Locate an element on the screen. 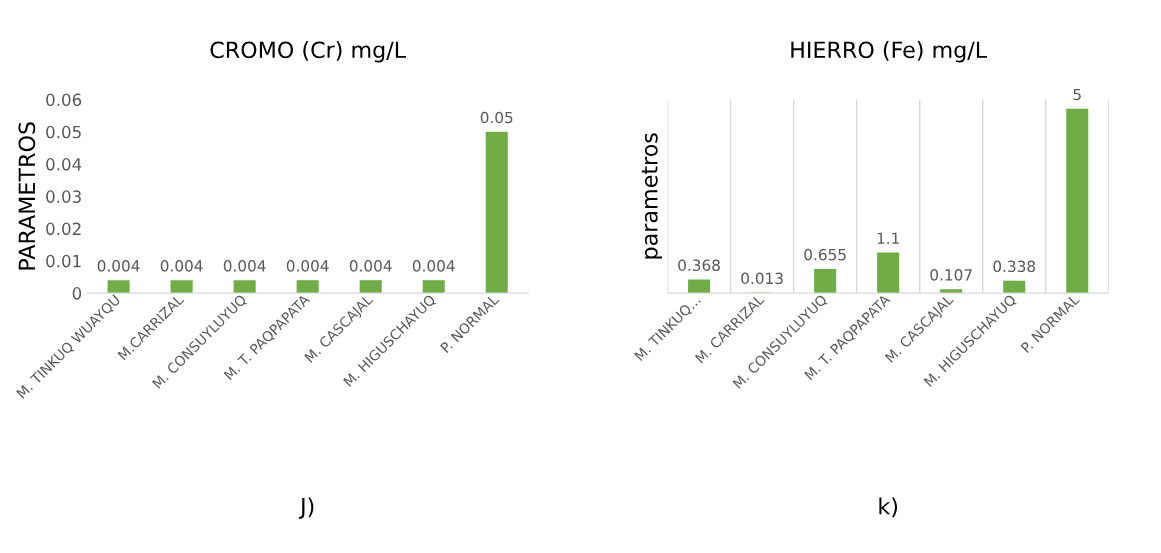 Image resolution: width=1161 pixels, height=553 pixels. data-label: 0.368 is located at coordinates (699, 265).